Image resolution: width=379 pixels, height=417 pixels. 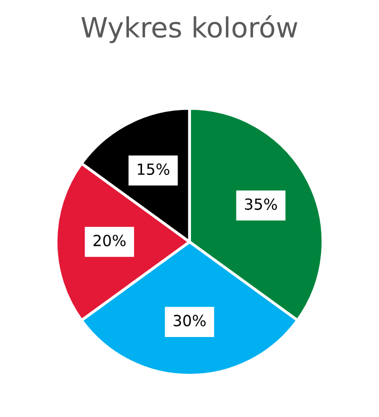 What do you see at coordinates (189, 29) in the screenshot?
I see `chart-title: Wykres kolorów` at bounding box center [189, 29].